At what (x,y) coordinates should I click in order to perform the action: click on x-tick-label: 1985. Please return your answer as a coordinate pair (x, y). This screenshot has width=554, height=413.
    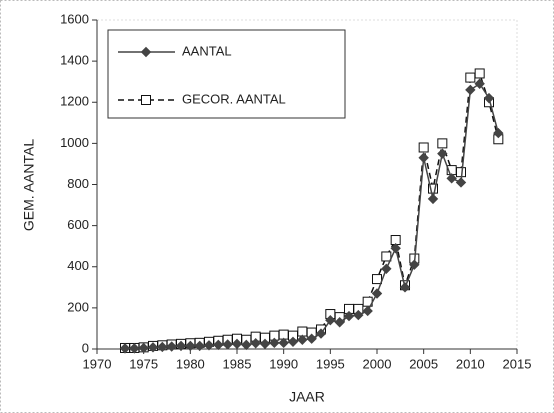
    Looking at the image, I should click on (237, 363).